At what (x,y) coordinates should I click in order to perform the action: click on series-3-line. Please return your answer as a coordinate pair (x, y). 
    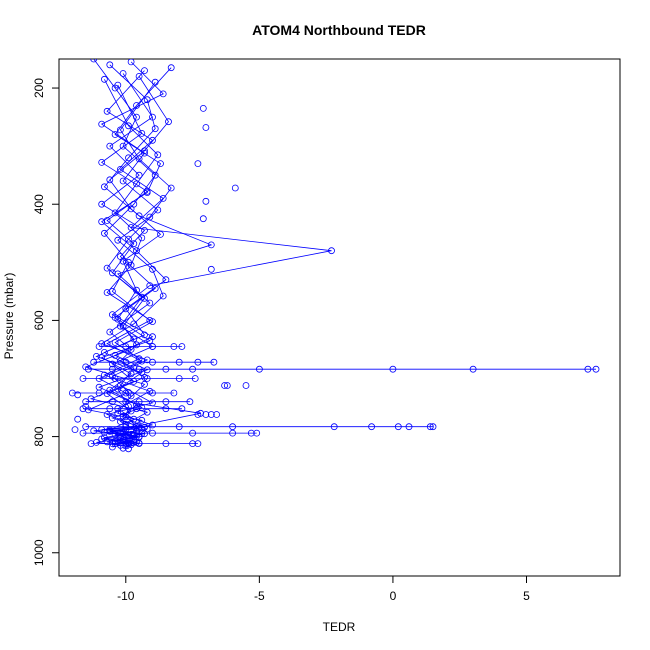
    Looking at the image, I should click on (132, 255).